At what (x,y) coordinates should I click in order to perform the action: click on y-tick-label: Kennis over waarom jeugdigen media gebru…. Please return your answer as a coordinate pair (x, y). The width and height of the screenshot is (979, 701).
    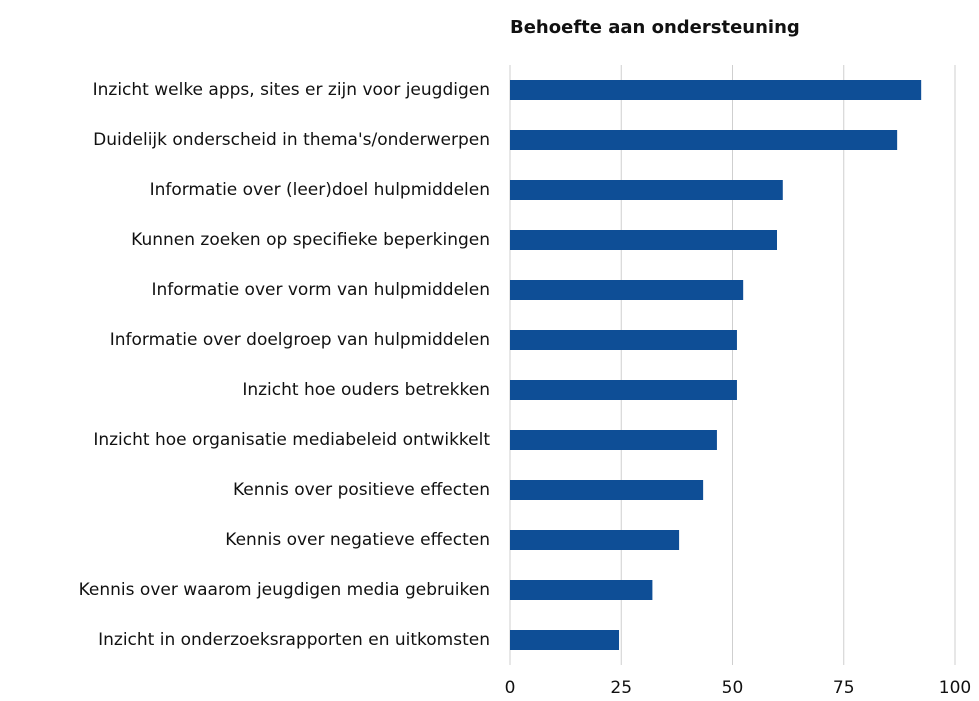
    Looking at the image, I should click on (284, 590).